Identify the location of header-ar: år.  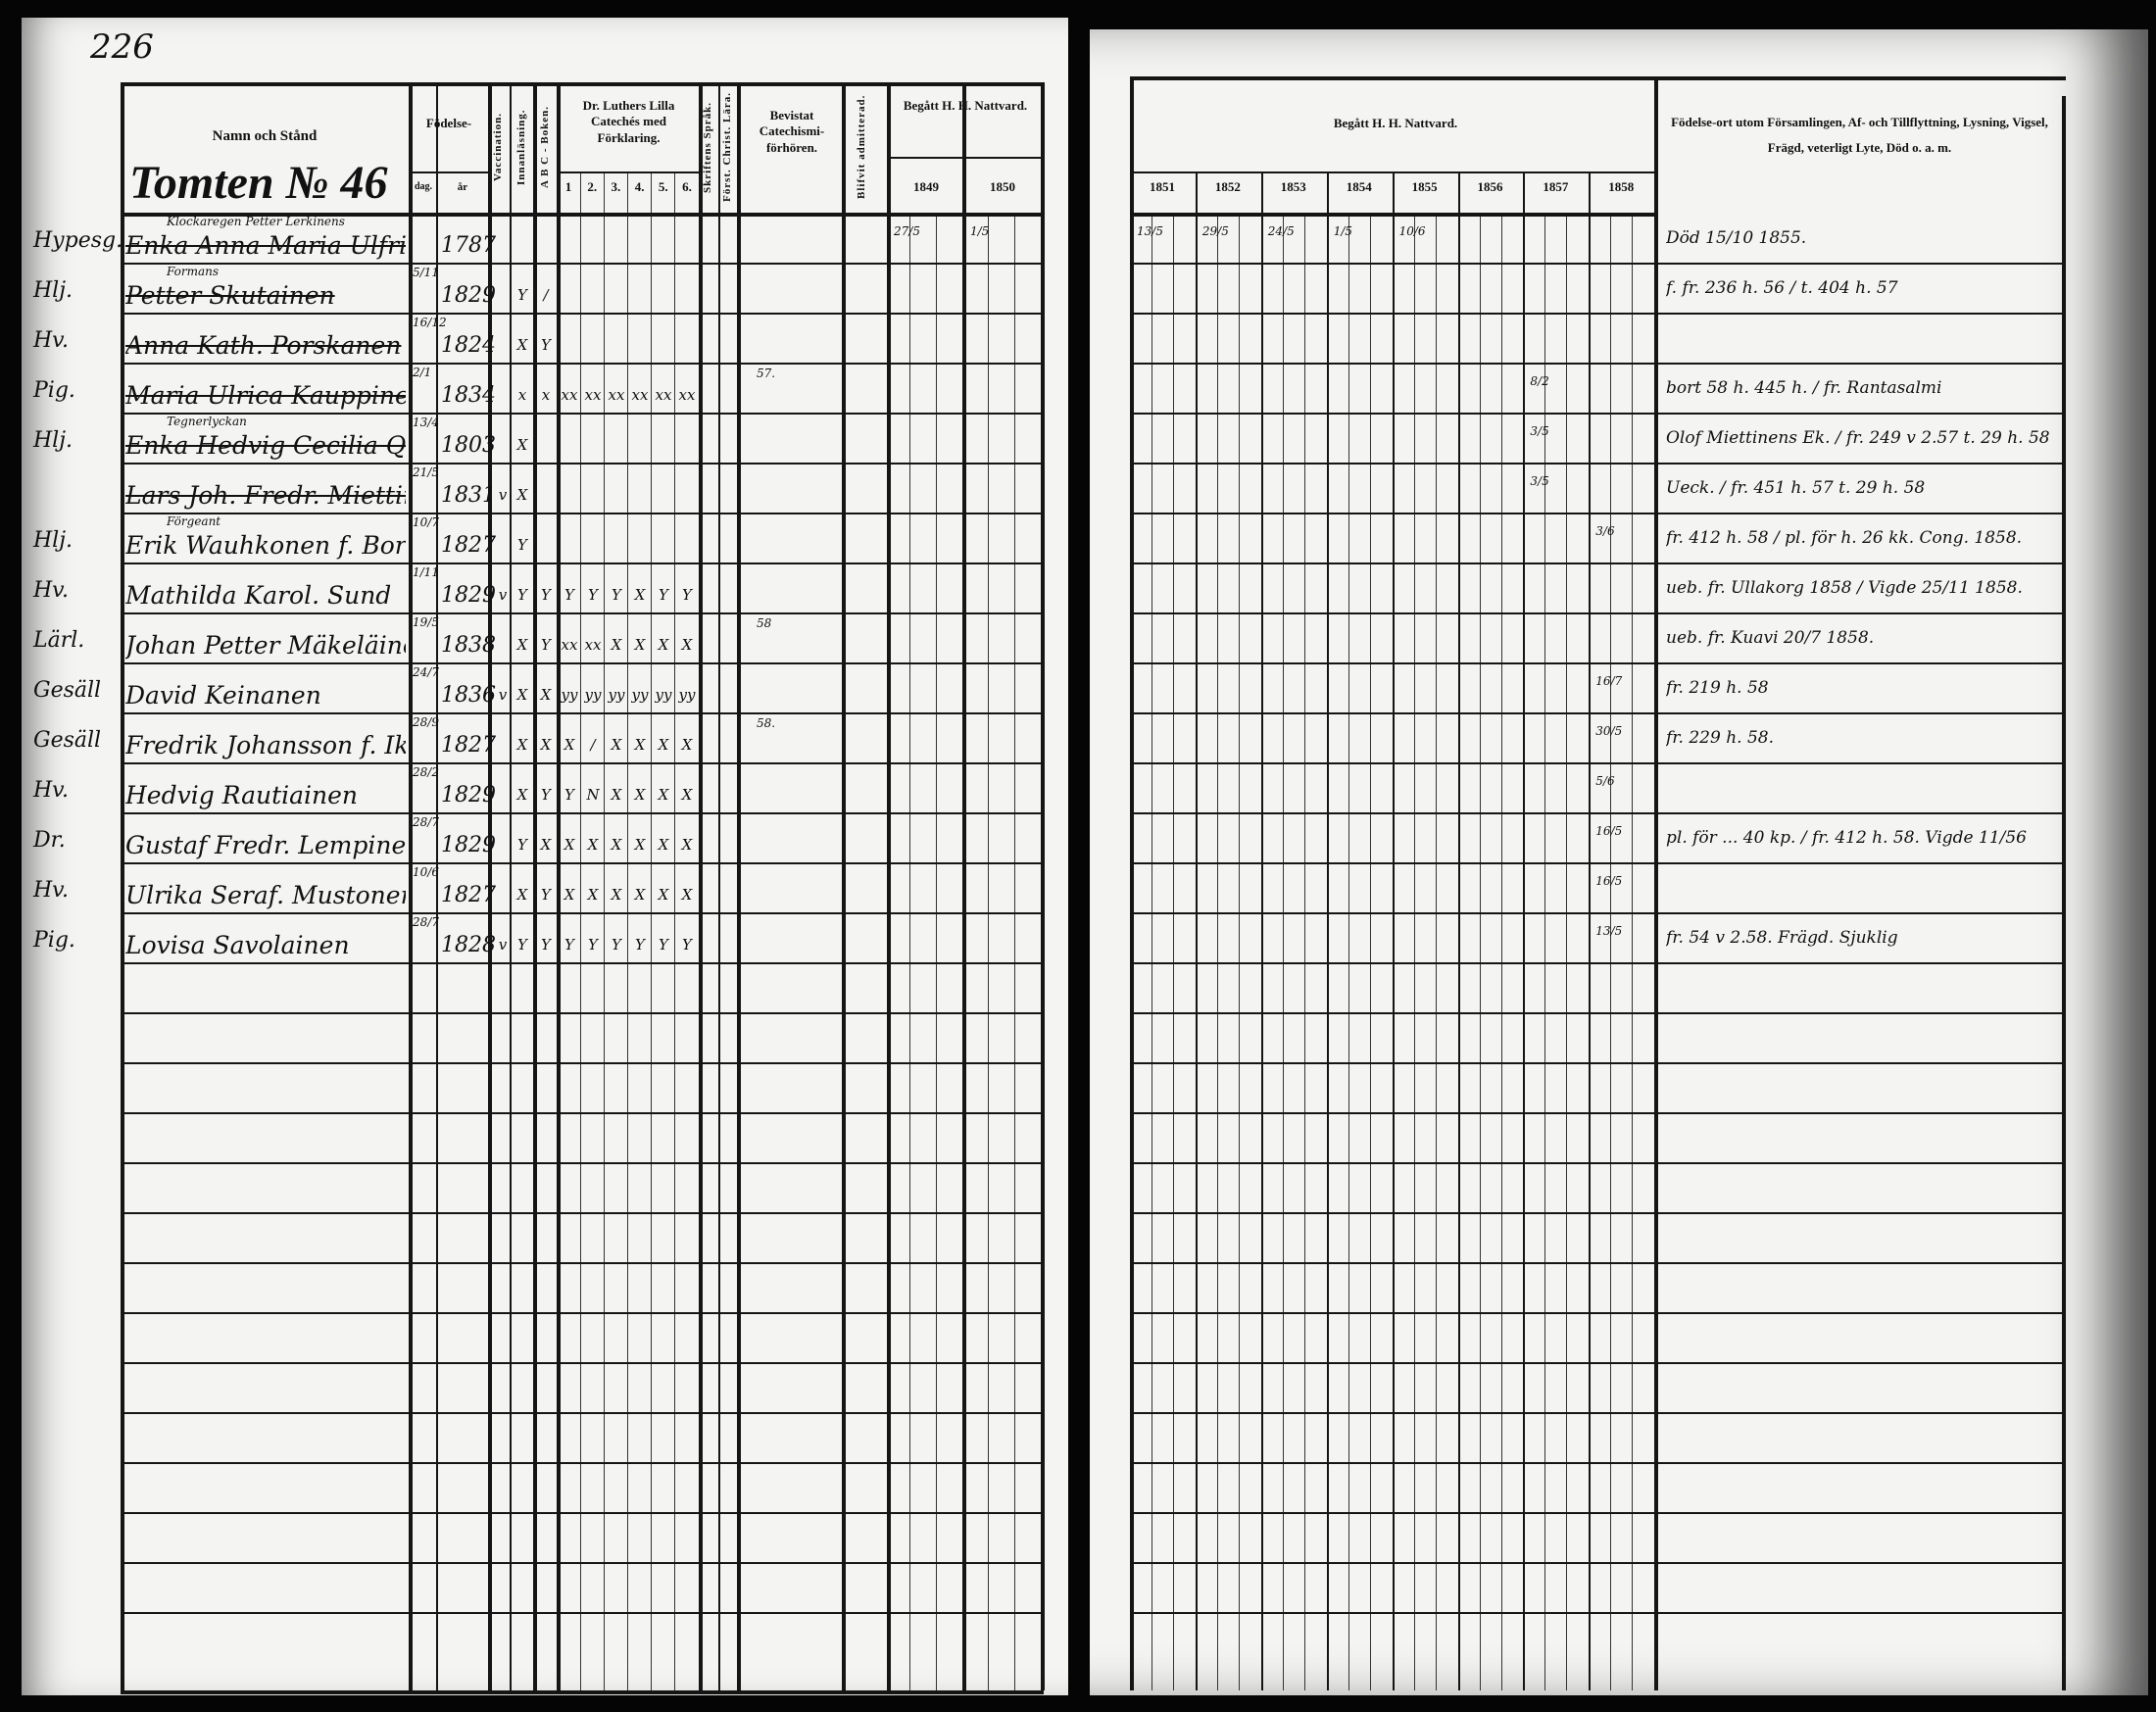
(462, 187).